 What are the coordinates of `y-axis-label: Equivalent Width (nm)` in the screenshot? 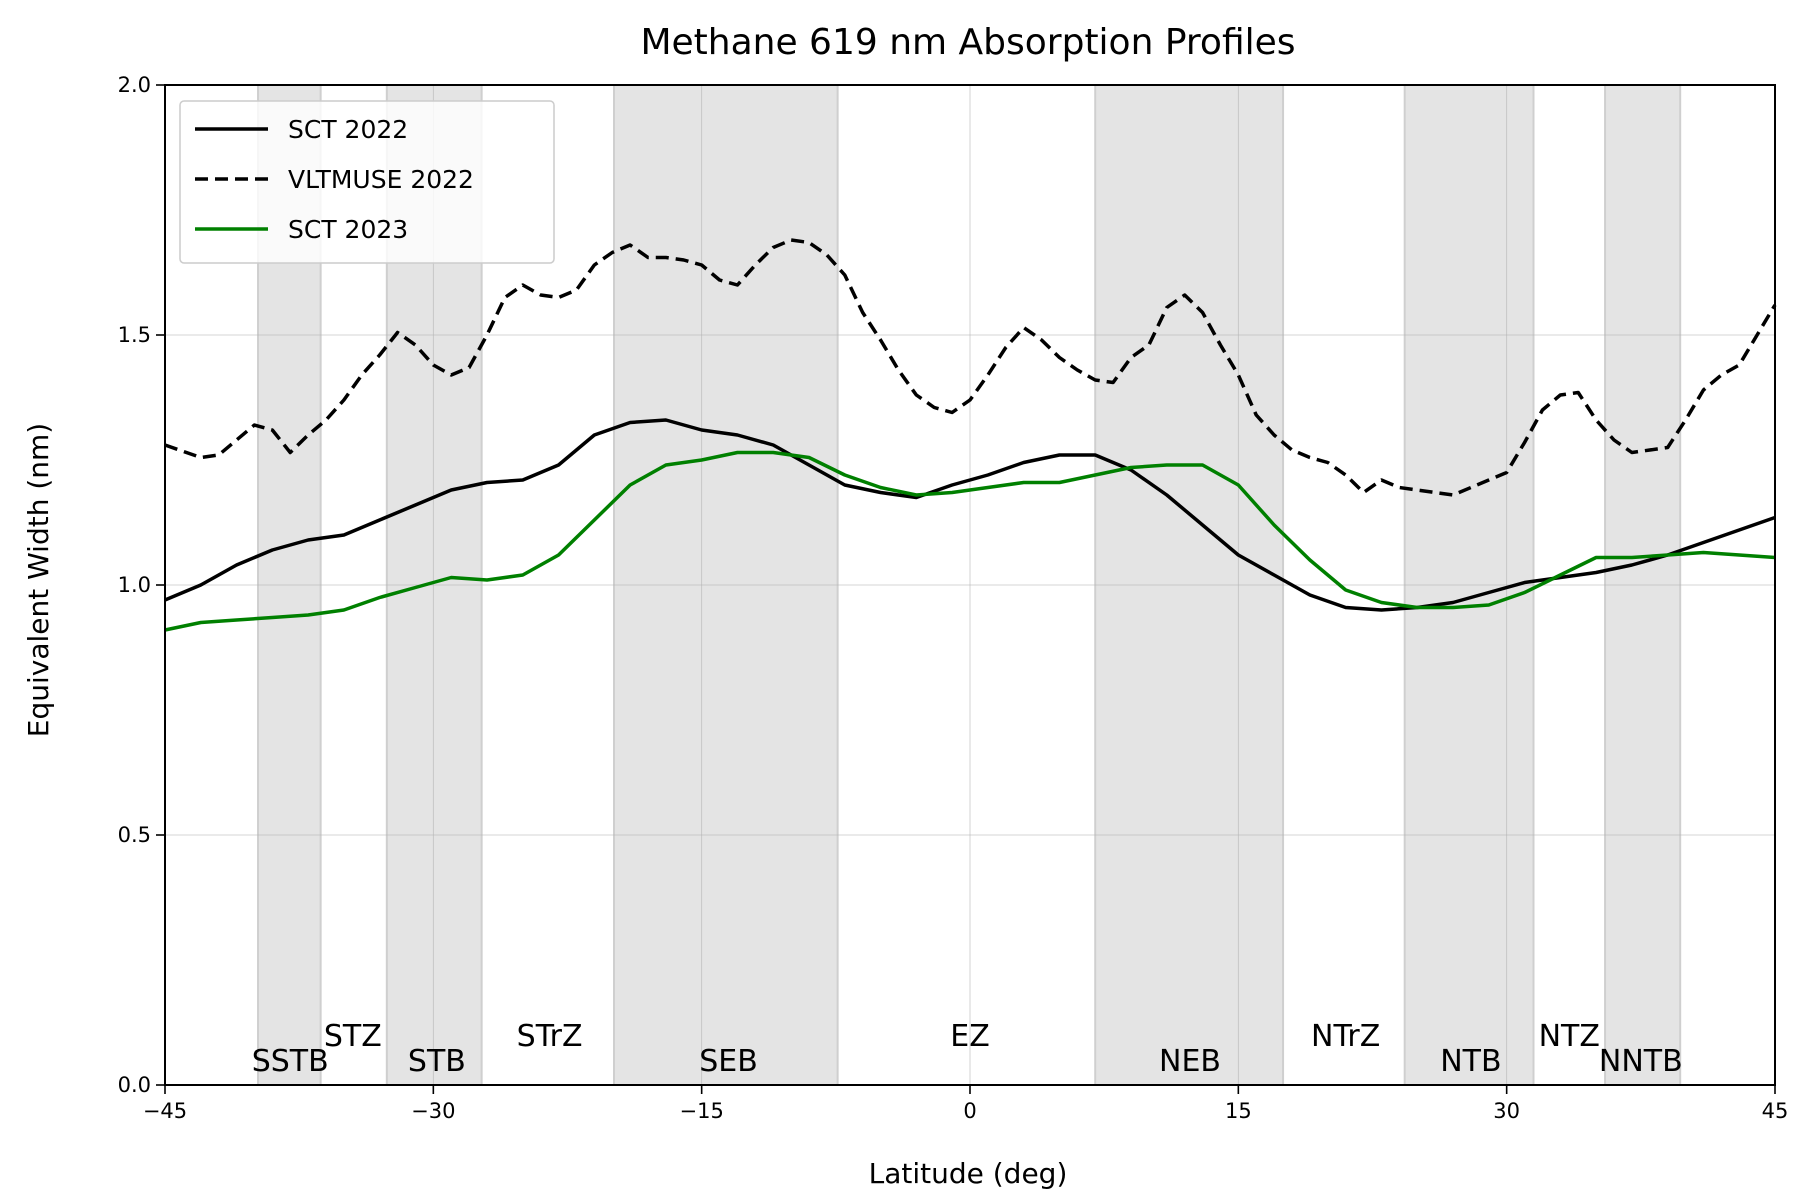 It's located at (38, 580).